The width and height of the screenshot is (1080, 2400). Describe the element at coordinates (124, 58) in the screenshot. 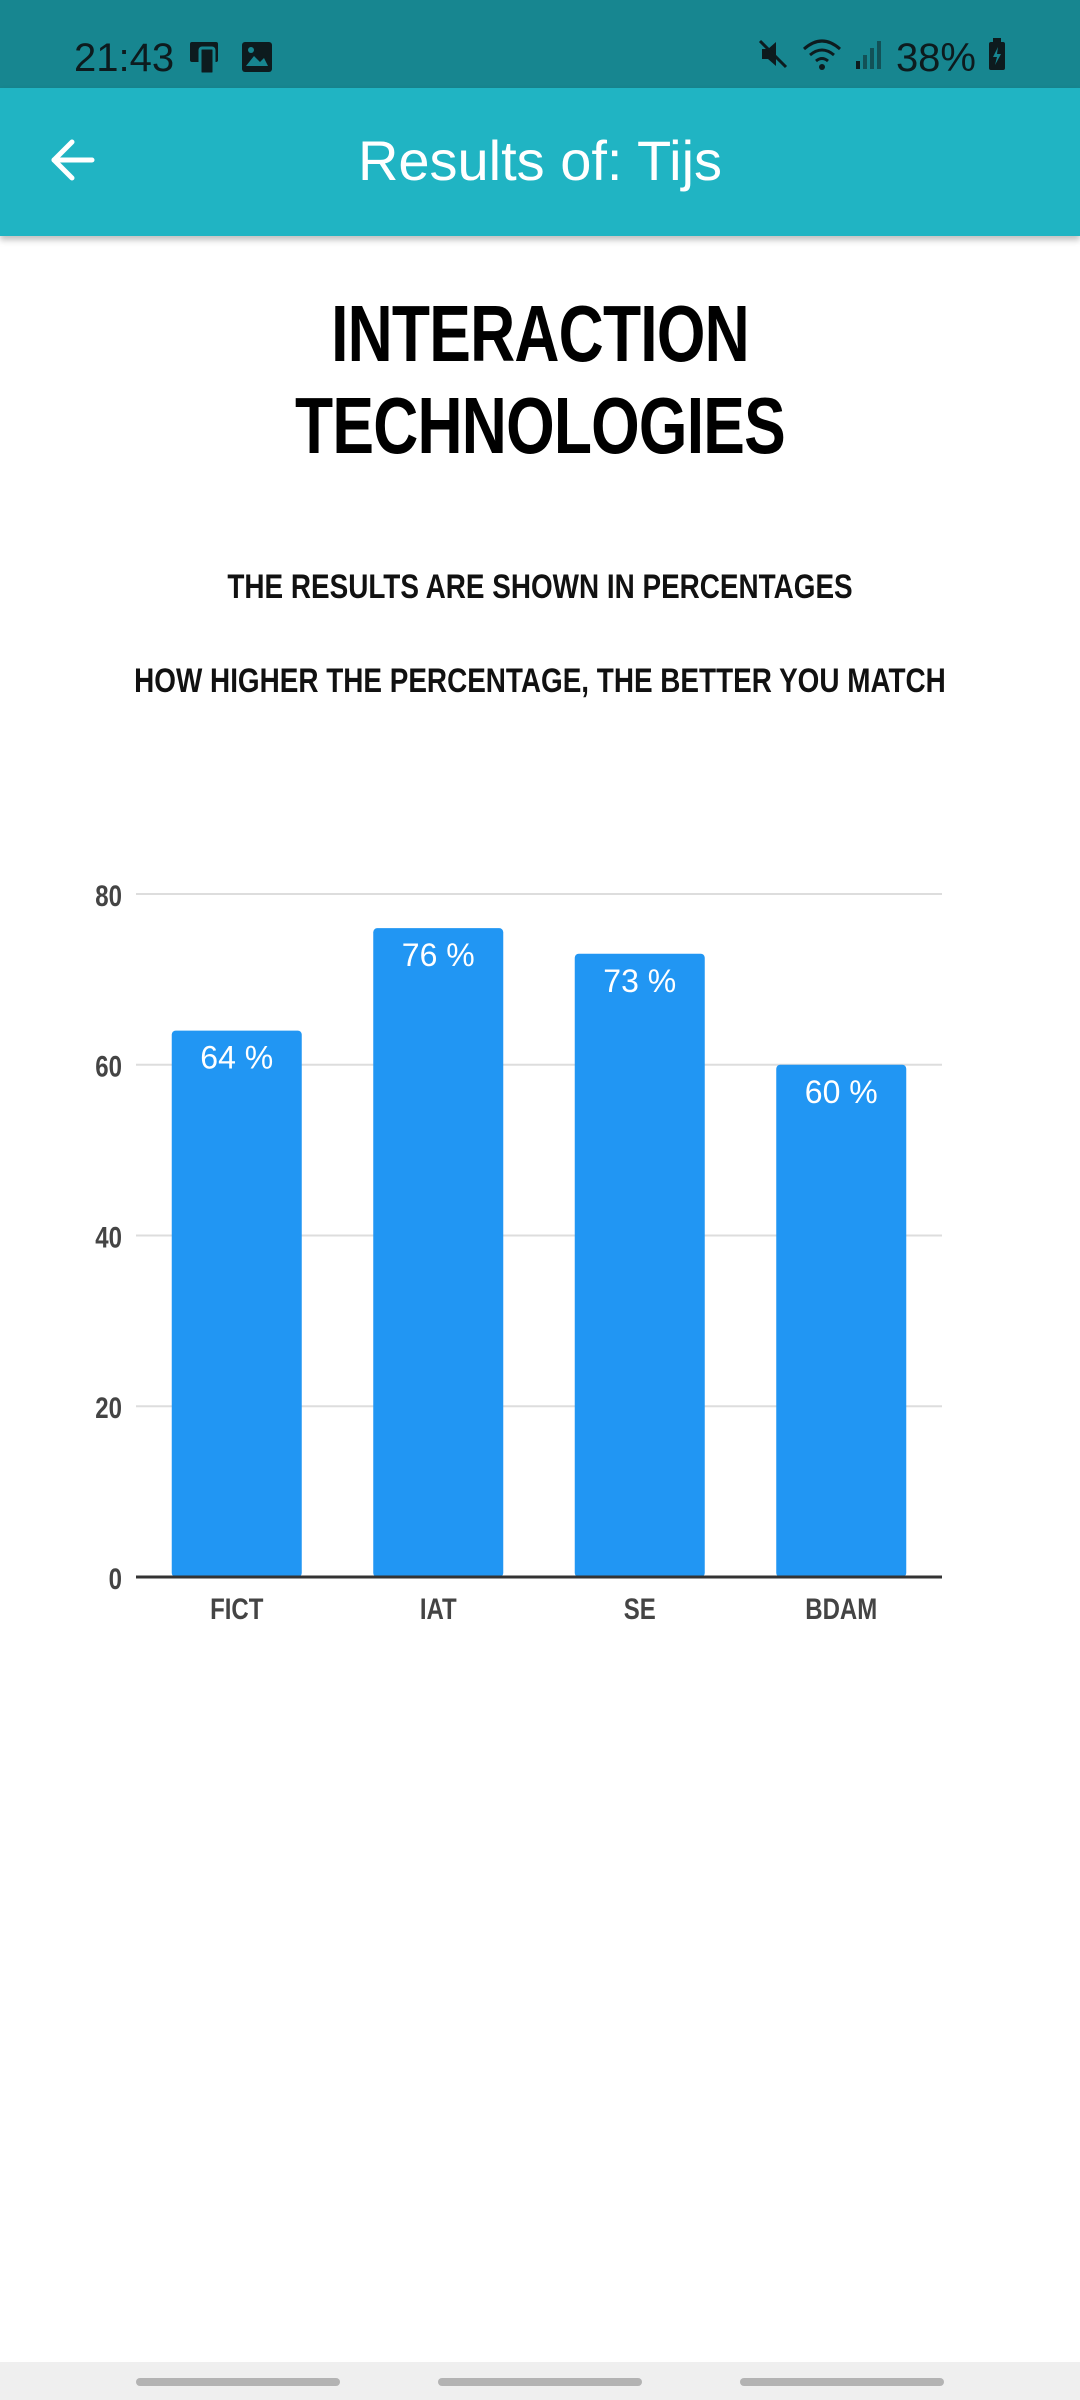

I see `status-time: 21:43` at that location.